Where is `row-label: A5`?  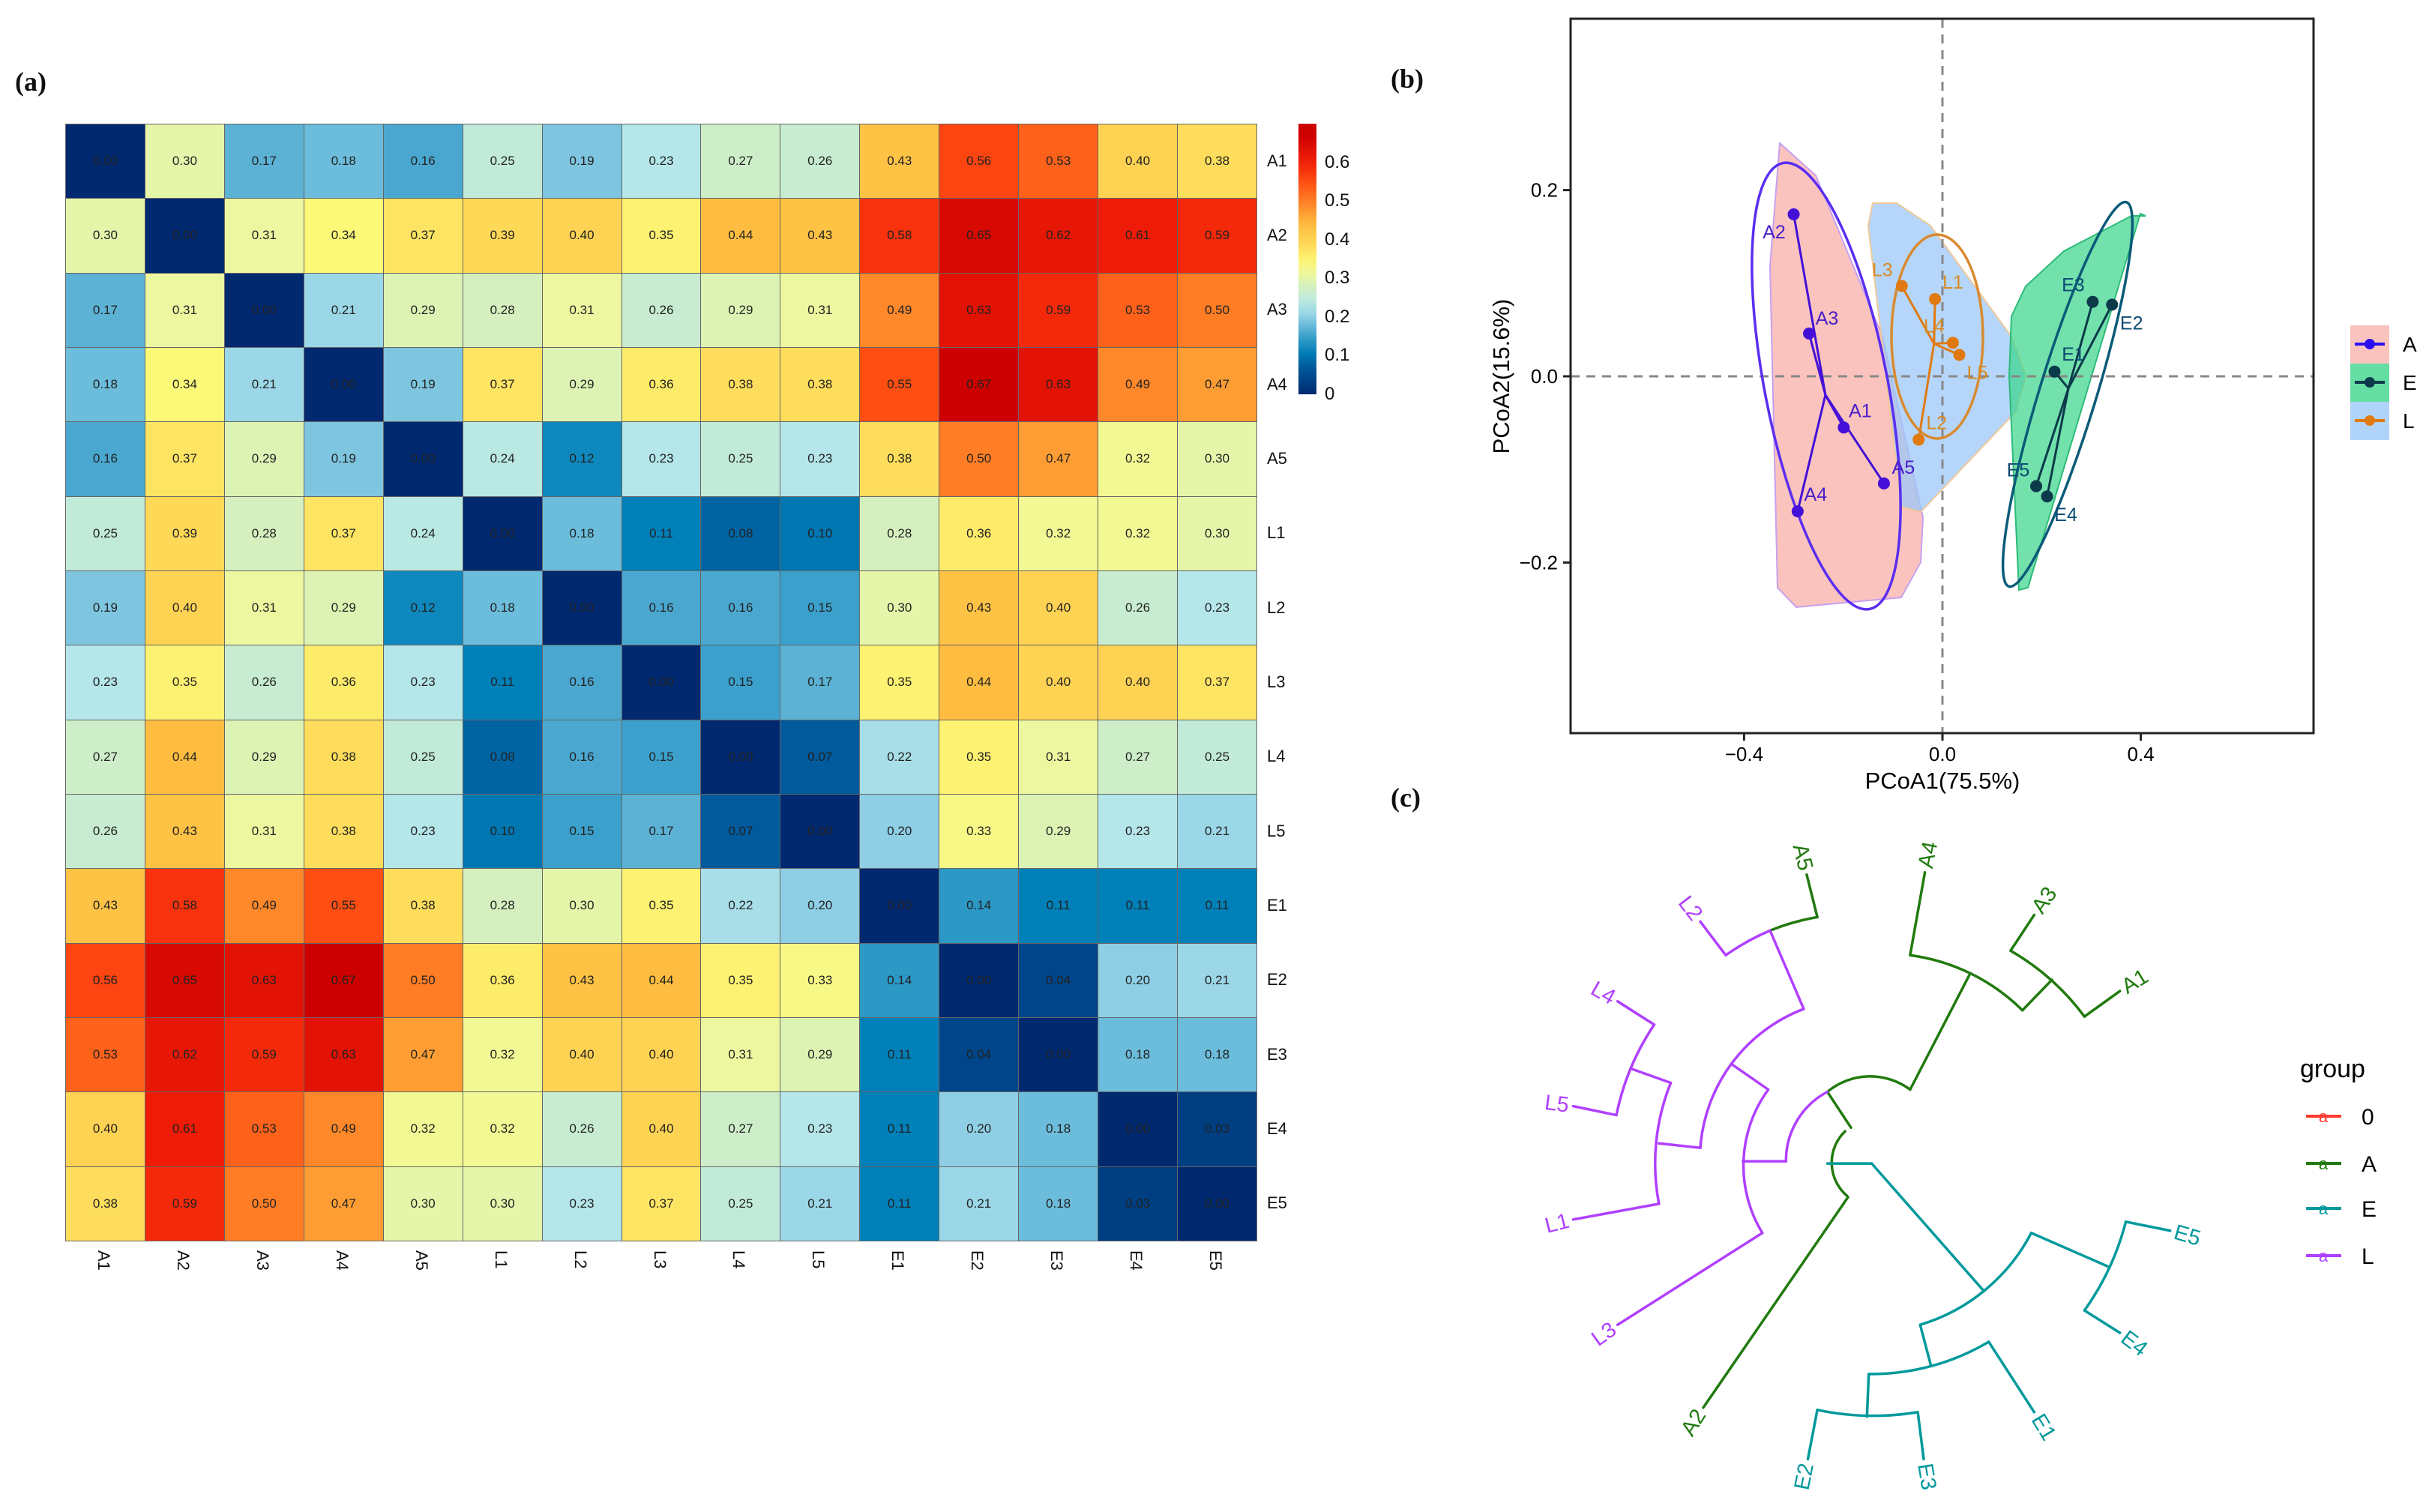
row-label: A5 is located at coordinates (1277, 458).